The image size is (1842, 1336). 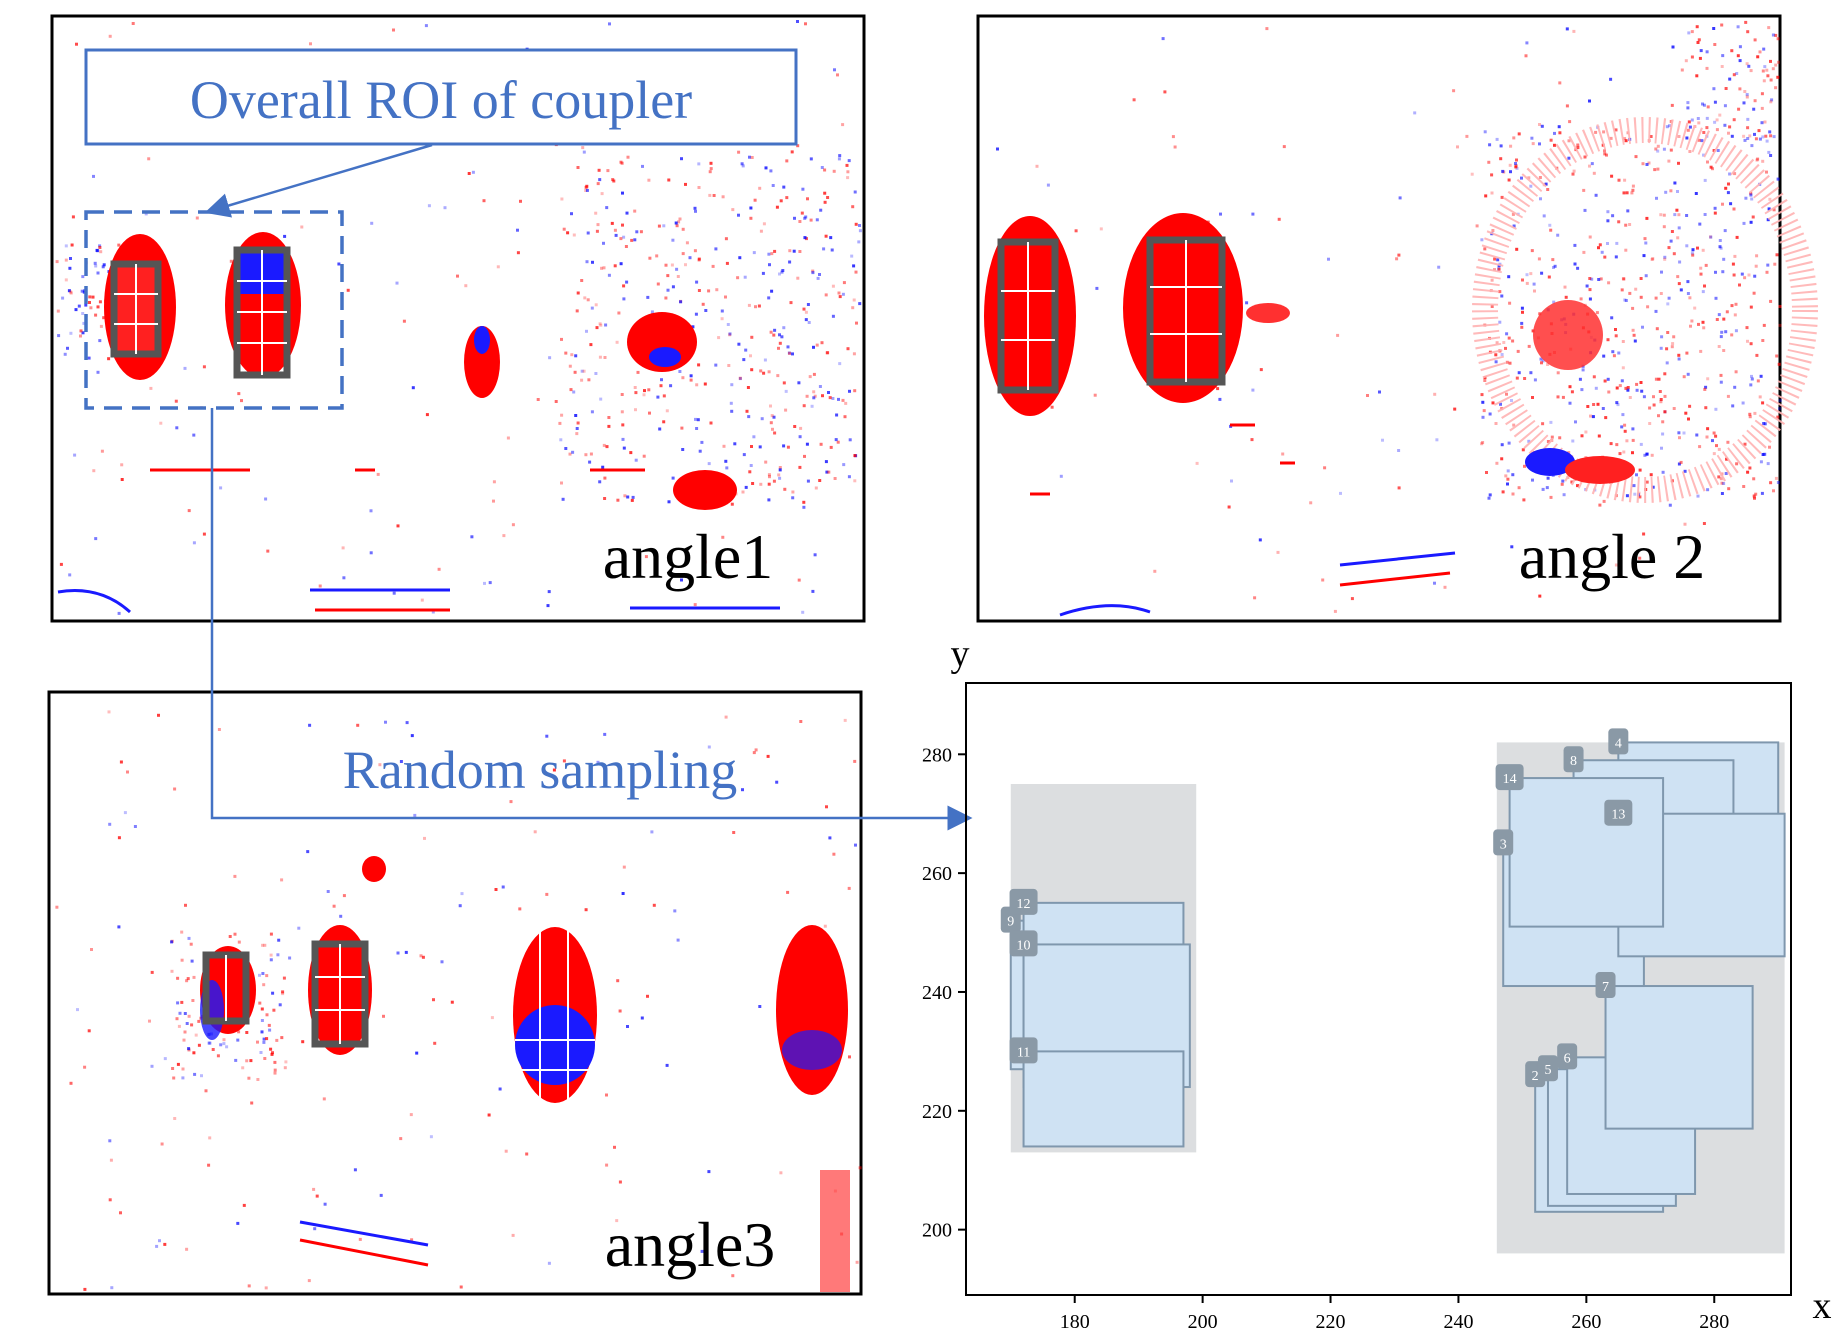 What do you see at coordinates (591, 619) in the screenshot?
I see `sampling-connector-arrow` at bounding box center [591, 619].